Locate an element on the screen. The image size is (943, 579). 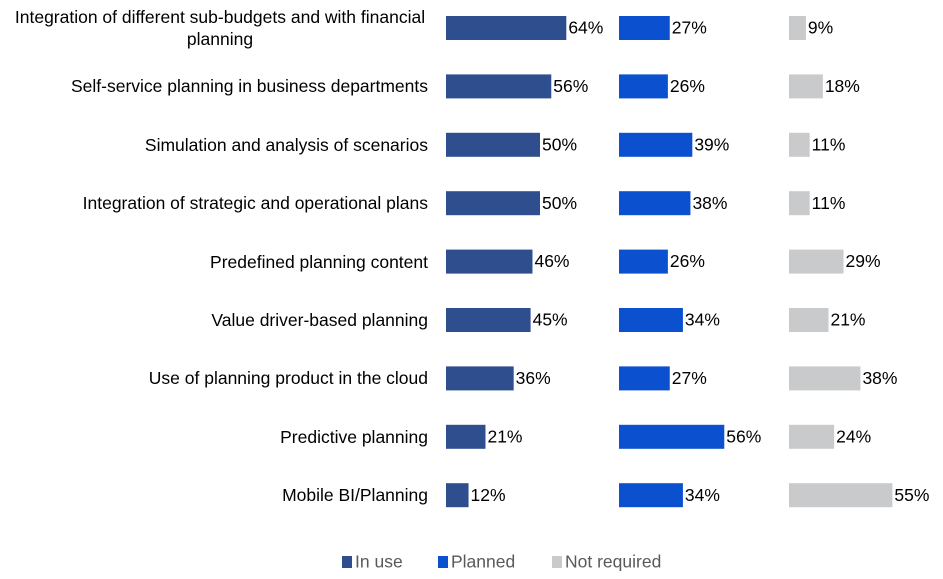
category-label: Value driver-based planning is located at coordinates (319, 320).